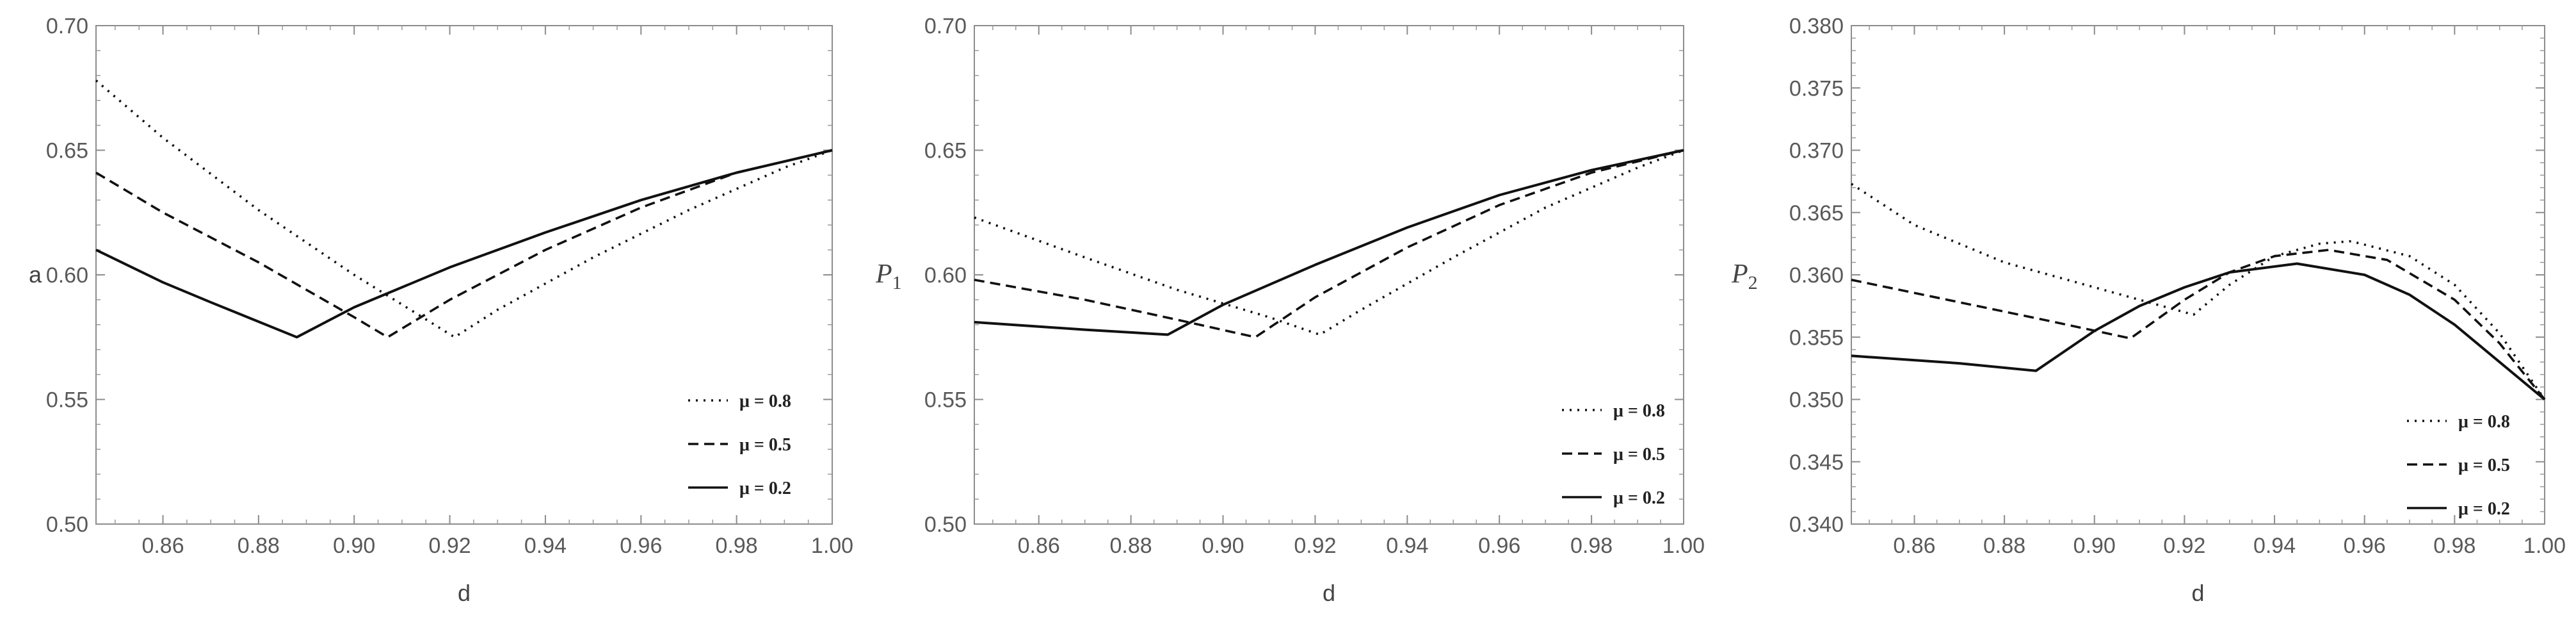 This screenshot has height=624, width=2576. What do you see at coordinates (1816, 400) in the screenshot?
I see `y-tick-label: 0.350` at bounding box center [1816, 400].